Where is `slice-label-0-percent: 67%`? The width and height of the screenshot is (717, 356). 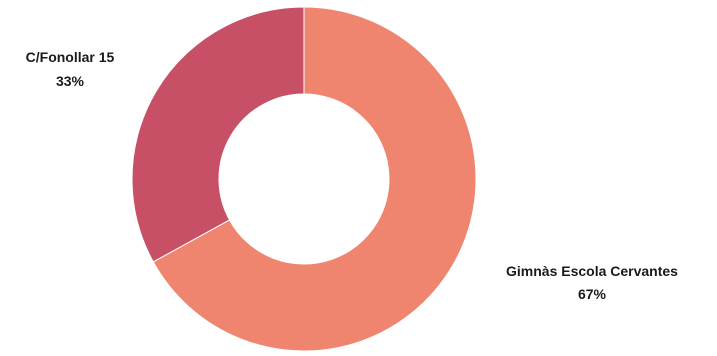
slice-label-0-percent: 67% is located at coordinates (592, 294).